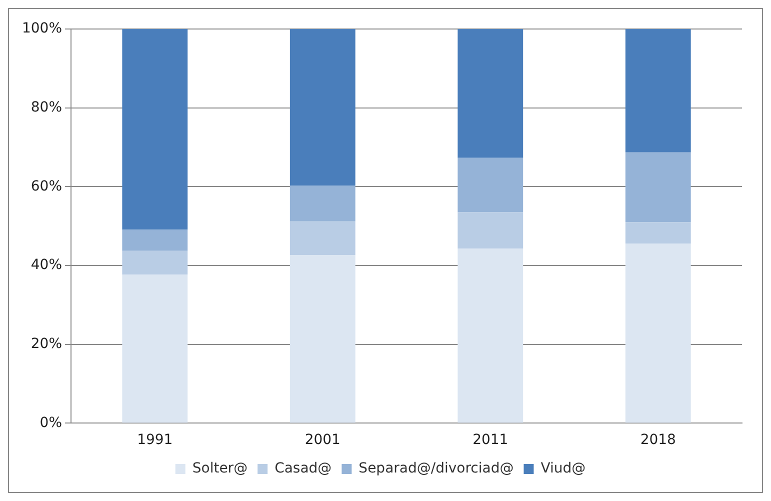 This screenshot has height=501, width=771. What do you see at coordinates (42, 28) in the screenshot?
I see `y-tick-label: 100%` at bounding box center [42, 28].